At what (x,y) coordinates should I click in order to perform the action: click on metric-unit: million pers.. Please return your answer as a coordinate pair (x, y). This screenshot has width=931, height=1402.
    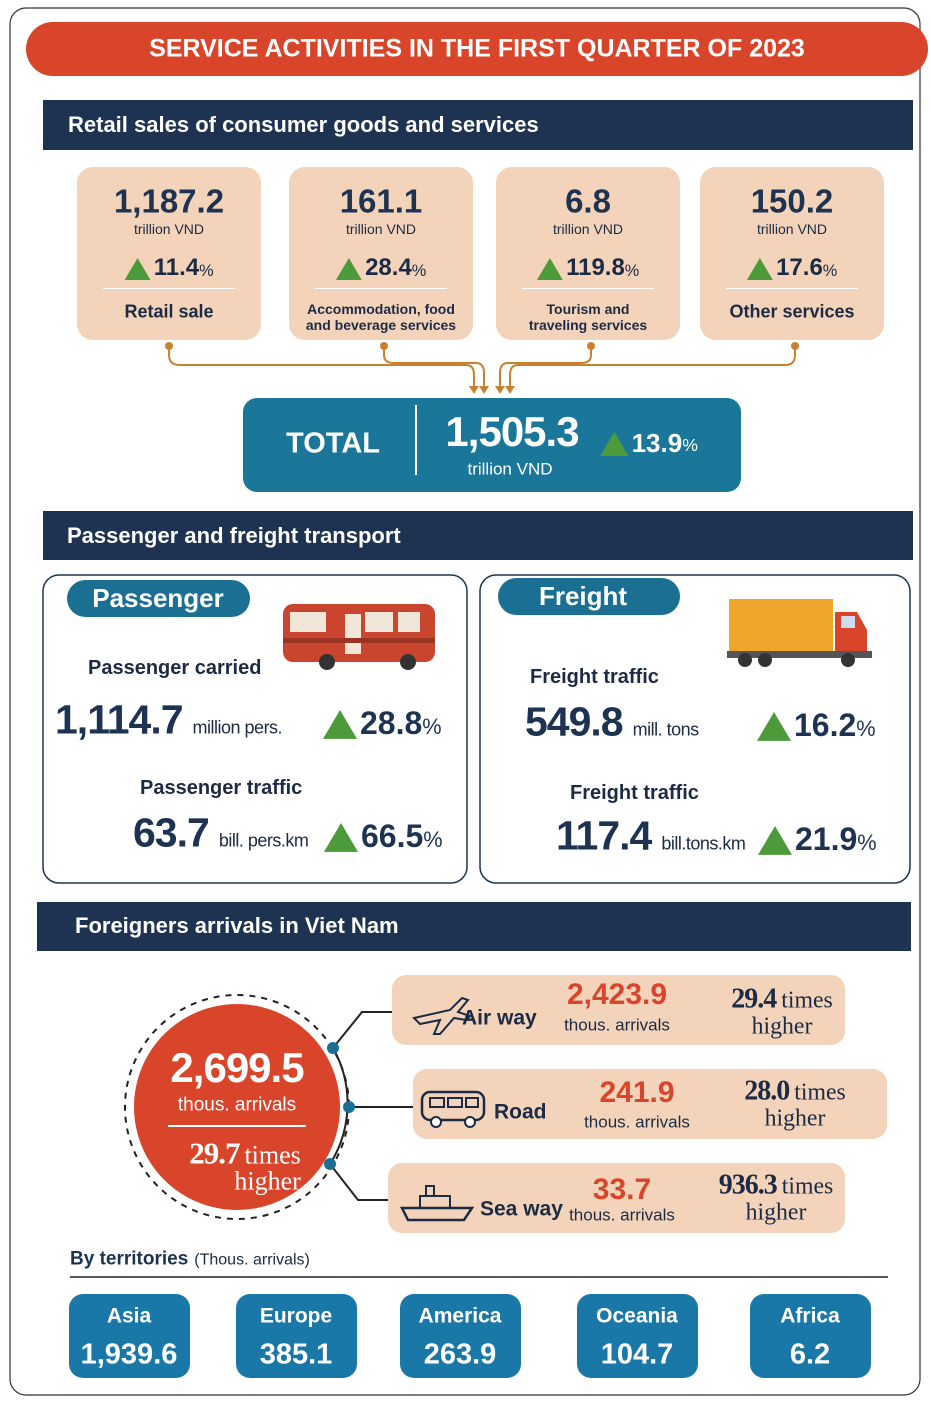
    Looking at the image, I should click on (237, 727).